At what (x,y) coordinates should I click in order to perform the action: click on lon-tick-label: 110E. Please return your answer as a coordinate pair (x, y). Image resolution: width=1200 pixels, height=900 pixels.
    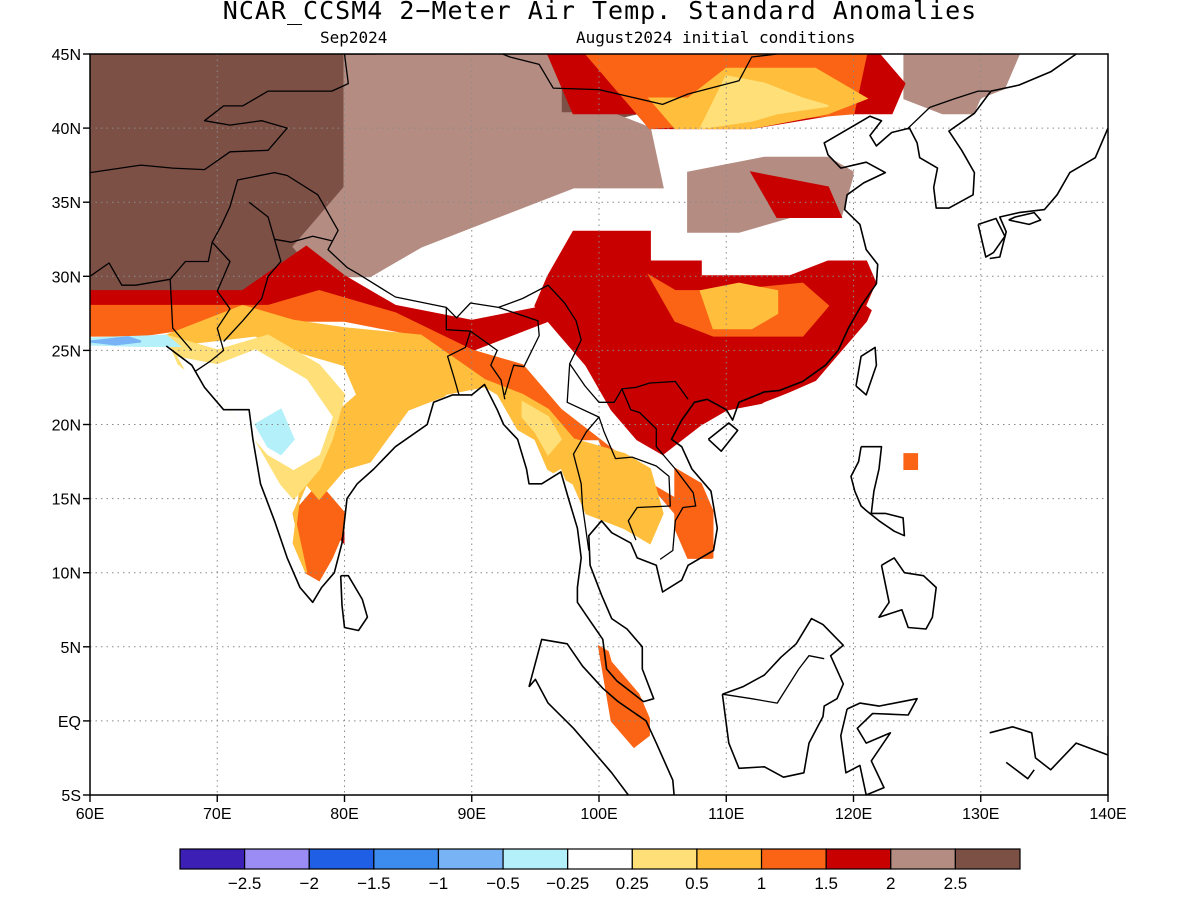
    Looking at the image, I should click on (726, 814).